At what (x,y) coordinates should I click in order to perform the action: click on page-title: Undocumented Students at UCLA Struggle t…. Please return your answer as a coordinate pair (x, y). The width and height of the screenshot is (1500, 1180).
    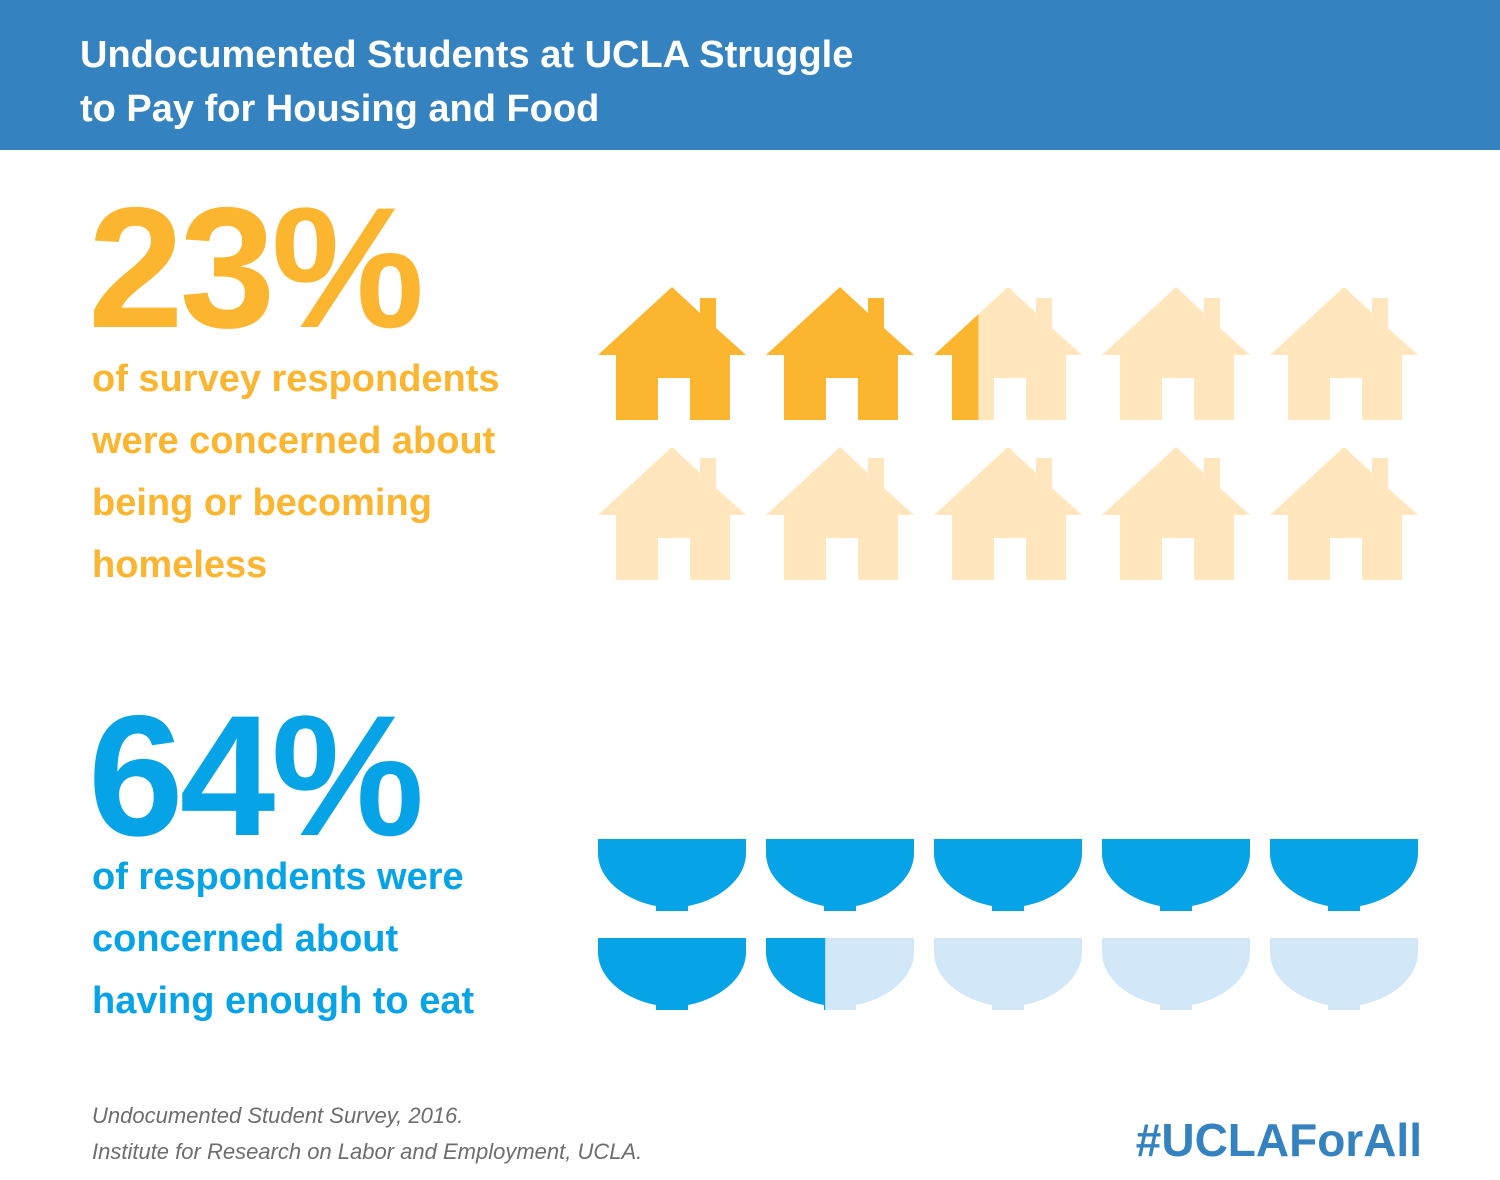
    Looking at the image, I should click on (467, 82).